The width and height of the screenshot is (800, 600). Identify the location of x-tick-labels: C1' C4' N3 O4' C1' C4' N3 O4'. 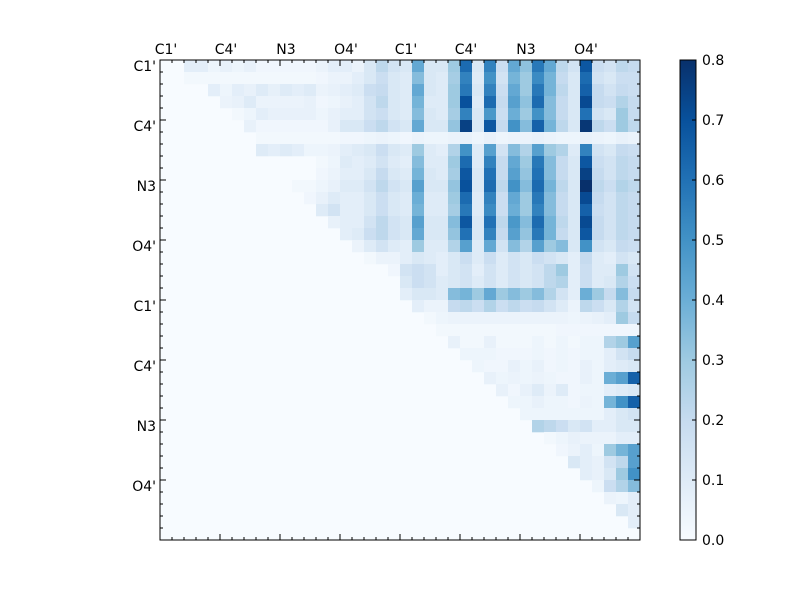
(376, 50).